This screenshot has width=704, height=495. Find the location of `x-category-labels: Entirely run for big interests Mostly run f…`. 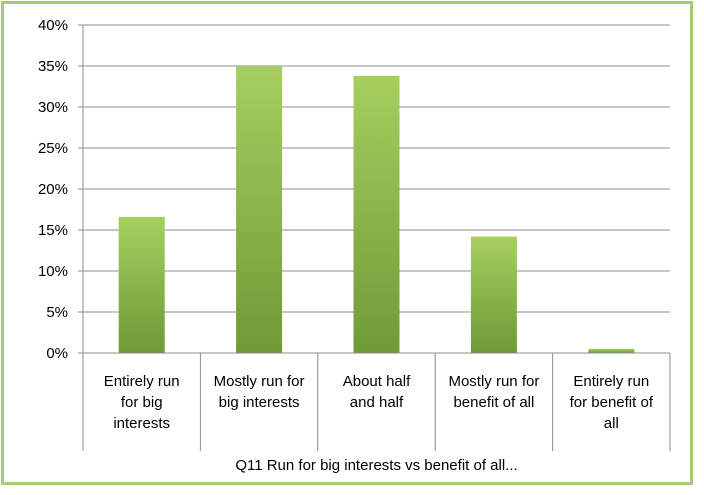

x-category-labels: Entirely run for big interests Mostly run f… is located at coordinates (379, 402).